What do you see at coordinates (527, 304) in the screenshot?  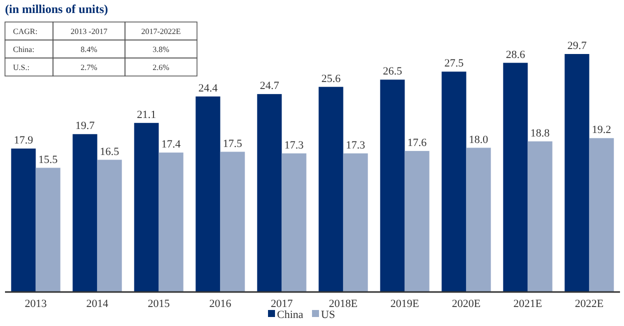 I see `x-tick-label: 2021E` at bounding box center [527, 304].